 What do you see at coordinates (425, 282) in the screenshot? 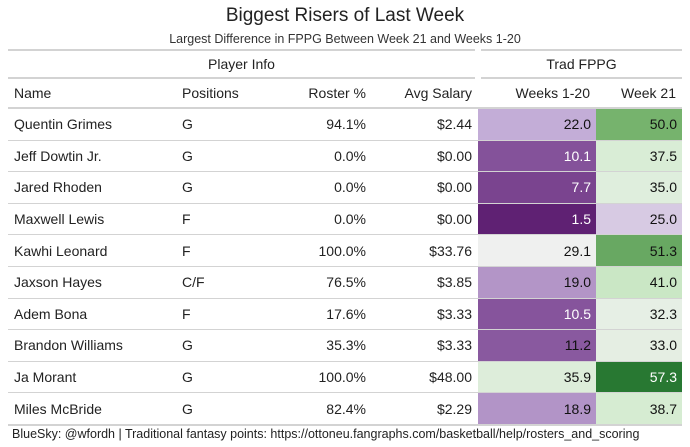
I see `cell-salary: $3.85` at bounding box center [425, 282].